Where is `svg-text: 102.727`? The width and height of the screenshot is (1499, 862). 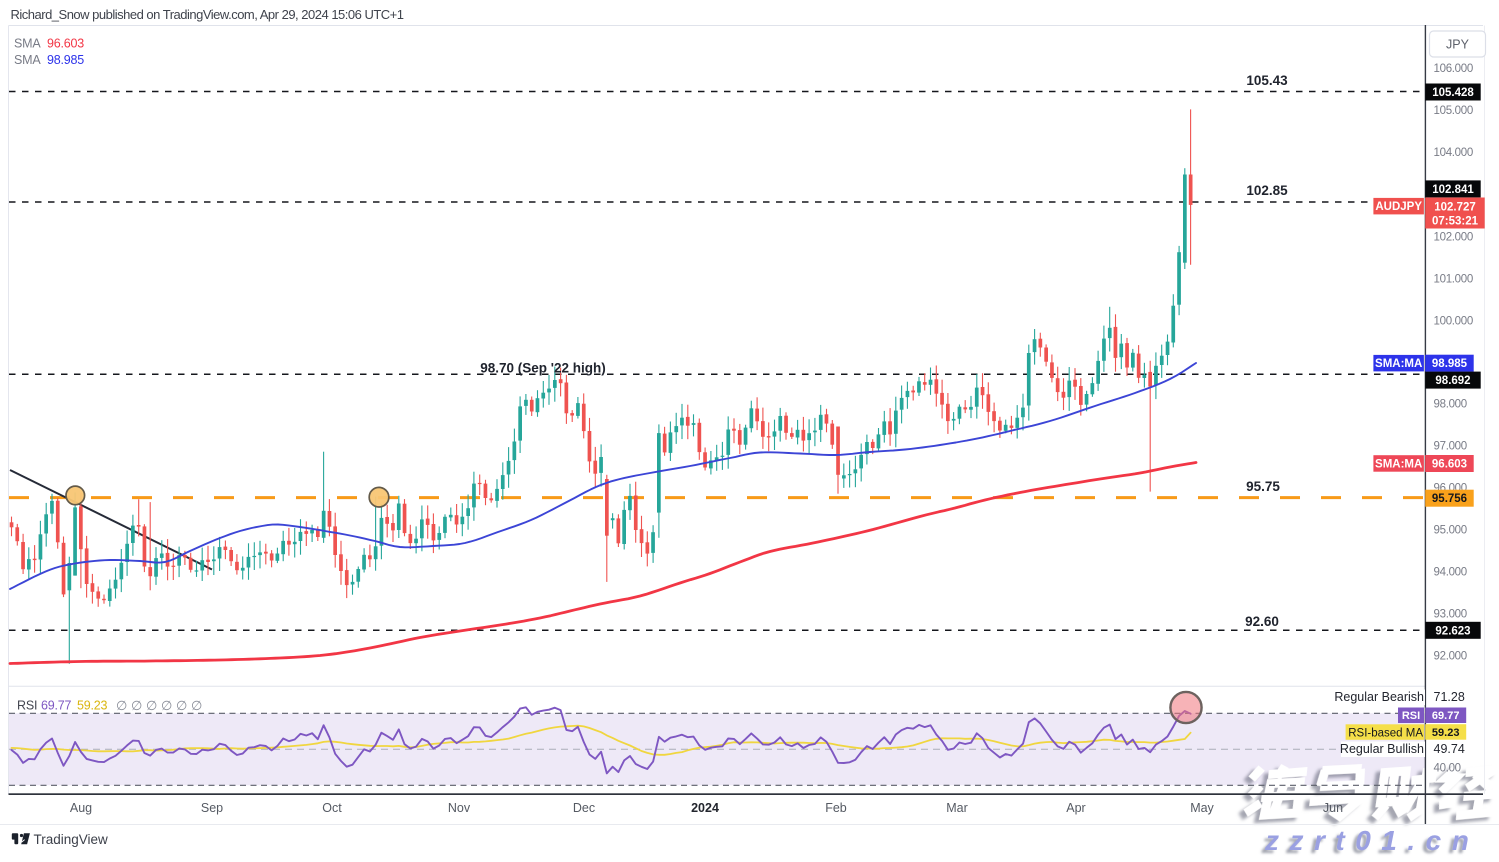
svg-text: 102.727 is located at coordinates (1455, 207).